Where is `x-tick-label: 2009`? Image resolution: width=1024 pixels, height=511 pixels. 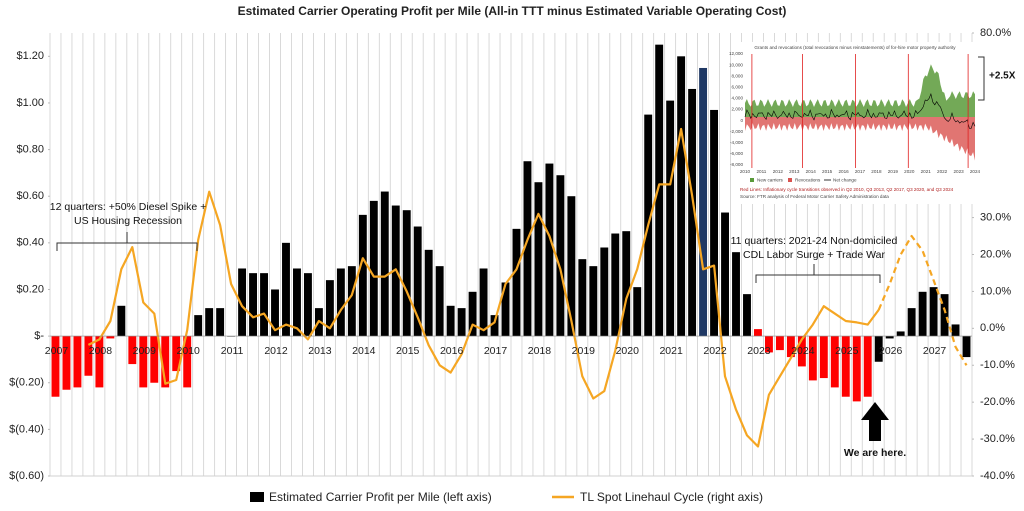
x-tick-label: 2009 is located at coordinates (145, 351).